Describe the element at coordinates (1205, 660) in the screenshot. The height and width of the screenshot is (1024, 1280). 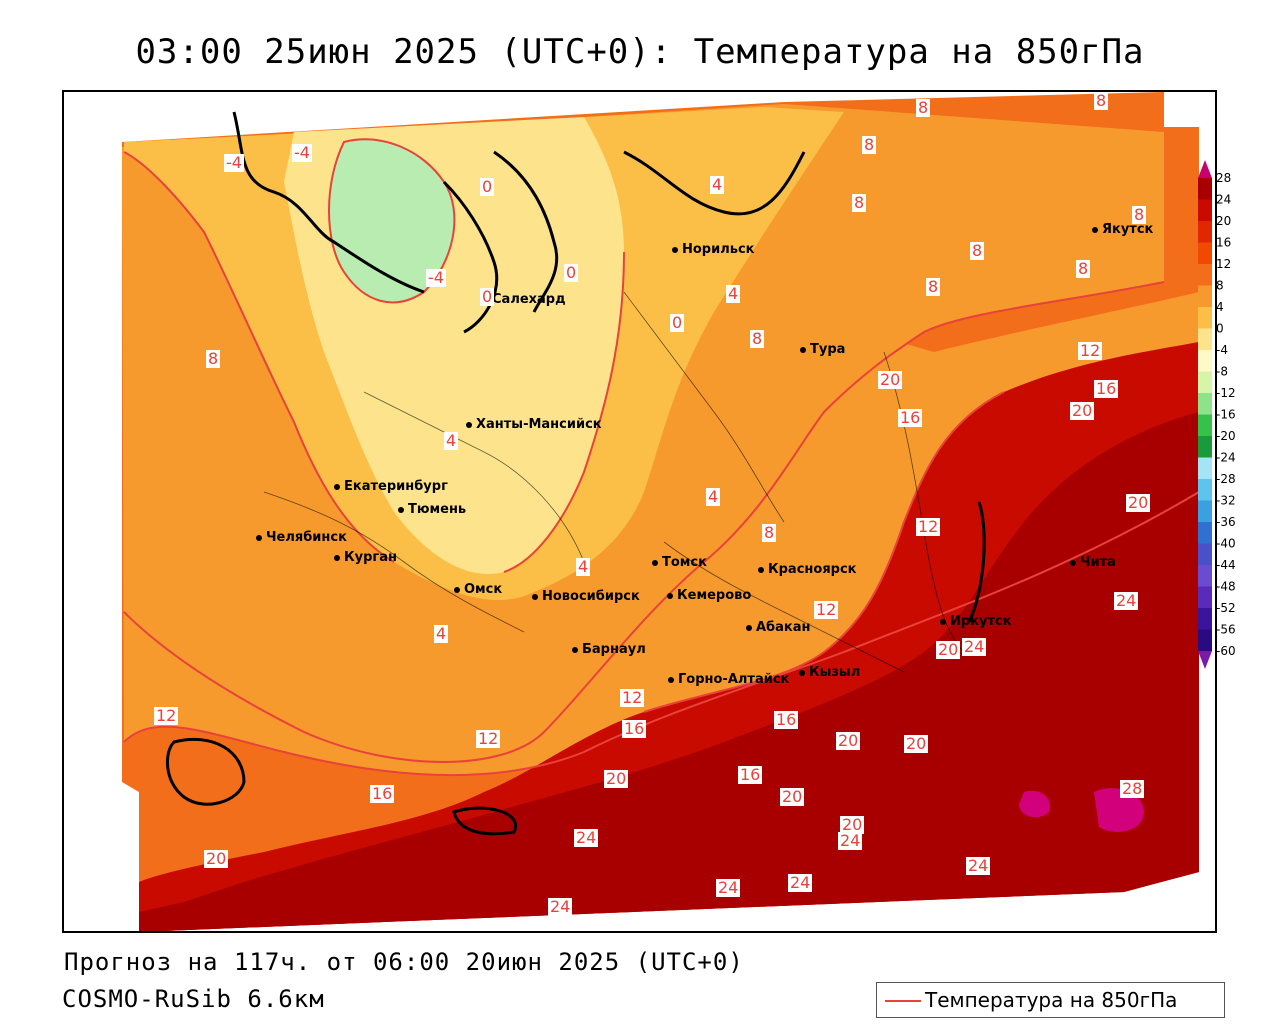
I see `colorbar-arrow-bottom` at that location.